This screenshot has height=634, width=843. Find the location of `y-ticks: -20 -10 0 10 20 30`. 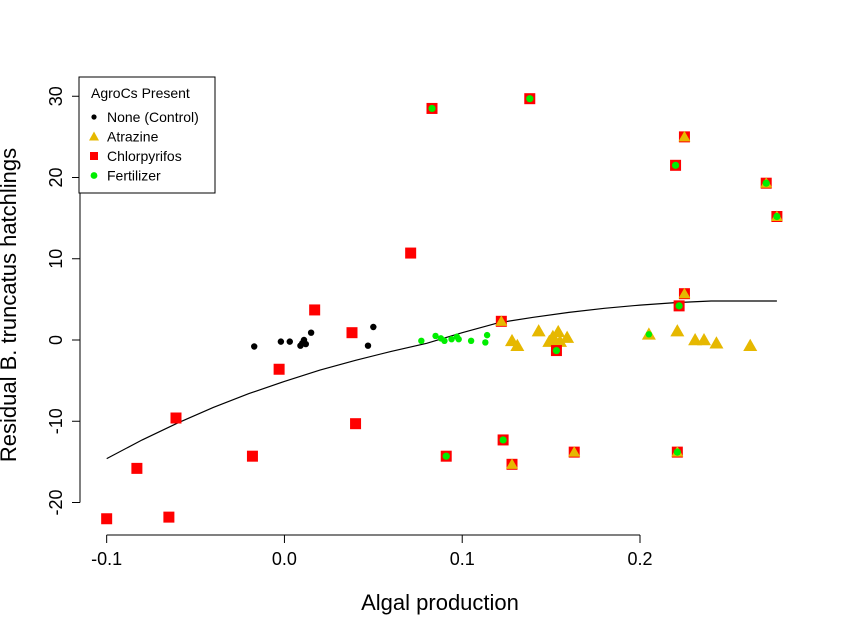

y-ticks: -20 -10 0 10 20 30 is located at coordinates (63, 301).